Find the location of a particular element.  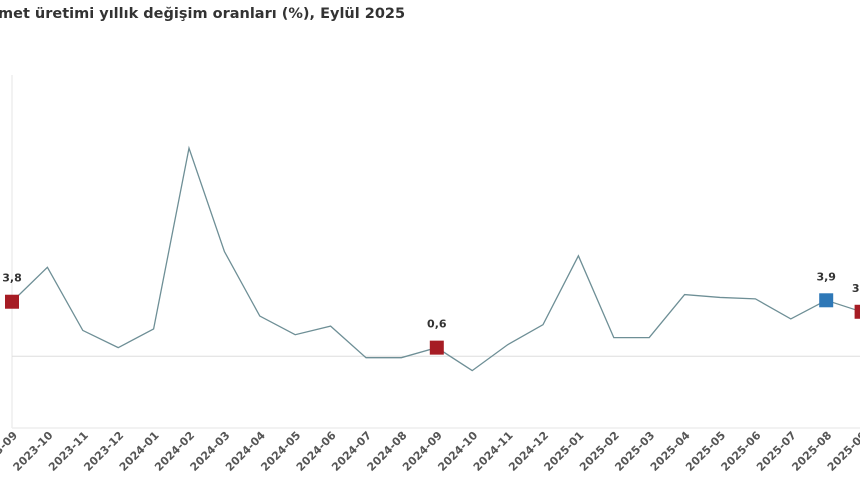

data-label: 0,6 is located at coordinates (437, 324).